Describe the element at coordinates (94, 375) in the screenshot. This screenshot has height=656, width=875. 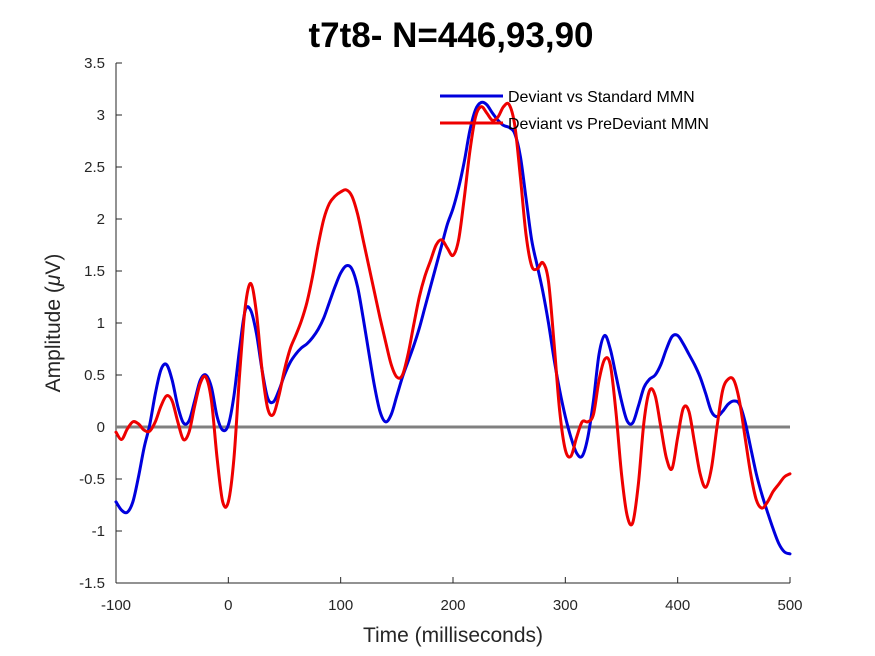
I see `y-tick-label: 0.5` at that location.